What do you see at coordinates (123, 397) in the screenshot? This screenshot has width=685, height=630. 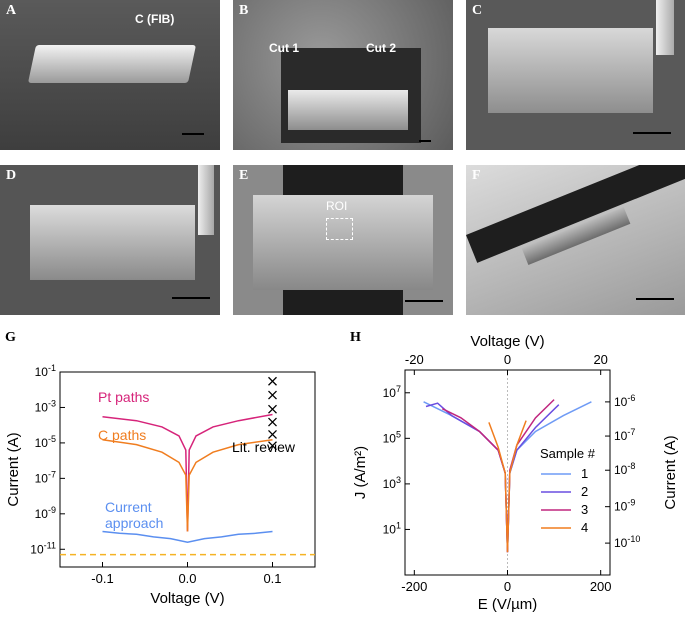 I see `series-label: Pt paths` at bounding box center [123, 397].